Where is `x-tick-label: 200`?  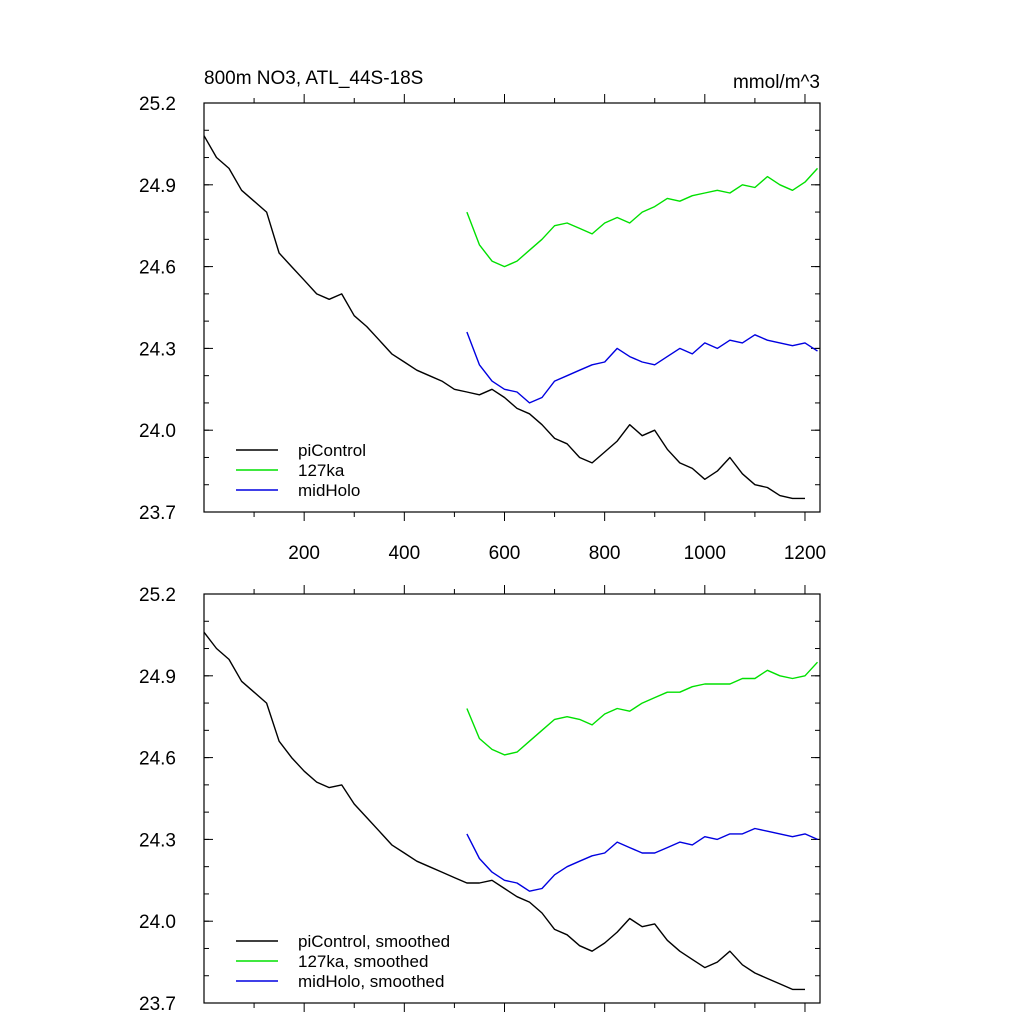 x-tick-label: 200 is located at coordinates (304, 553).